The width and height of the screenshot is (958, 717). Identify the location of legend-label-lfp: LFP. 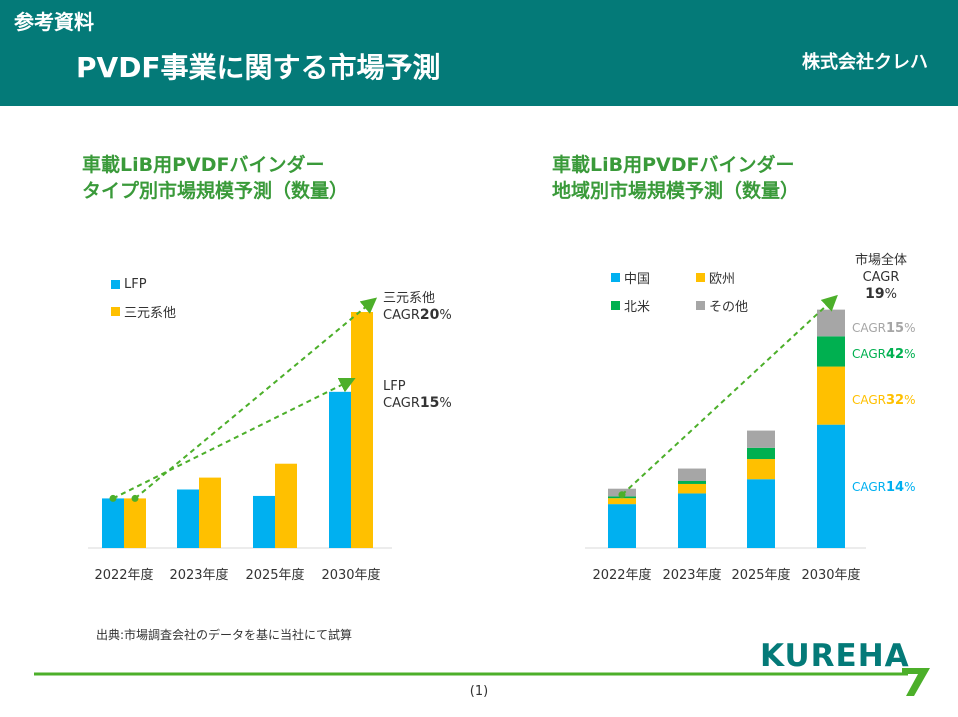
(135, 284).